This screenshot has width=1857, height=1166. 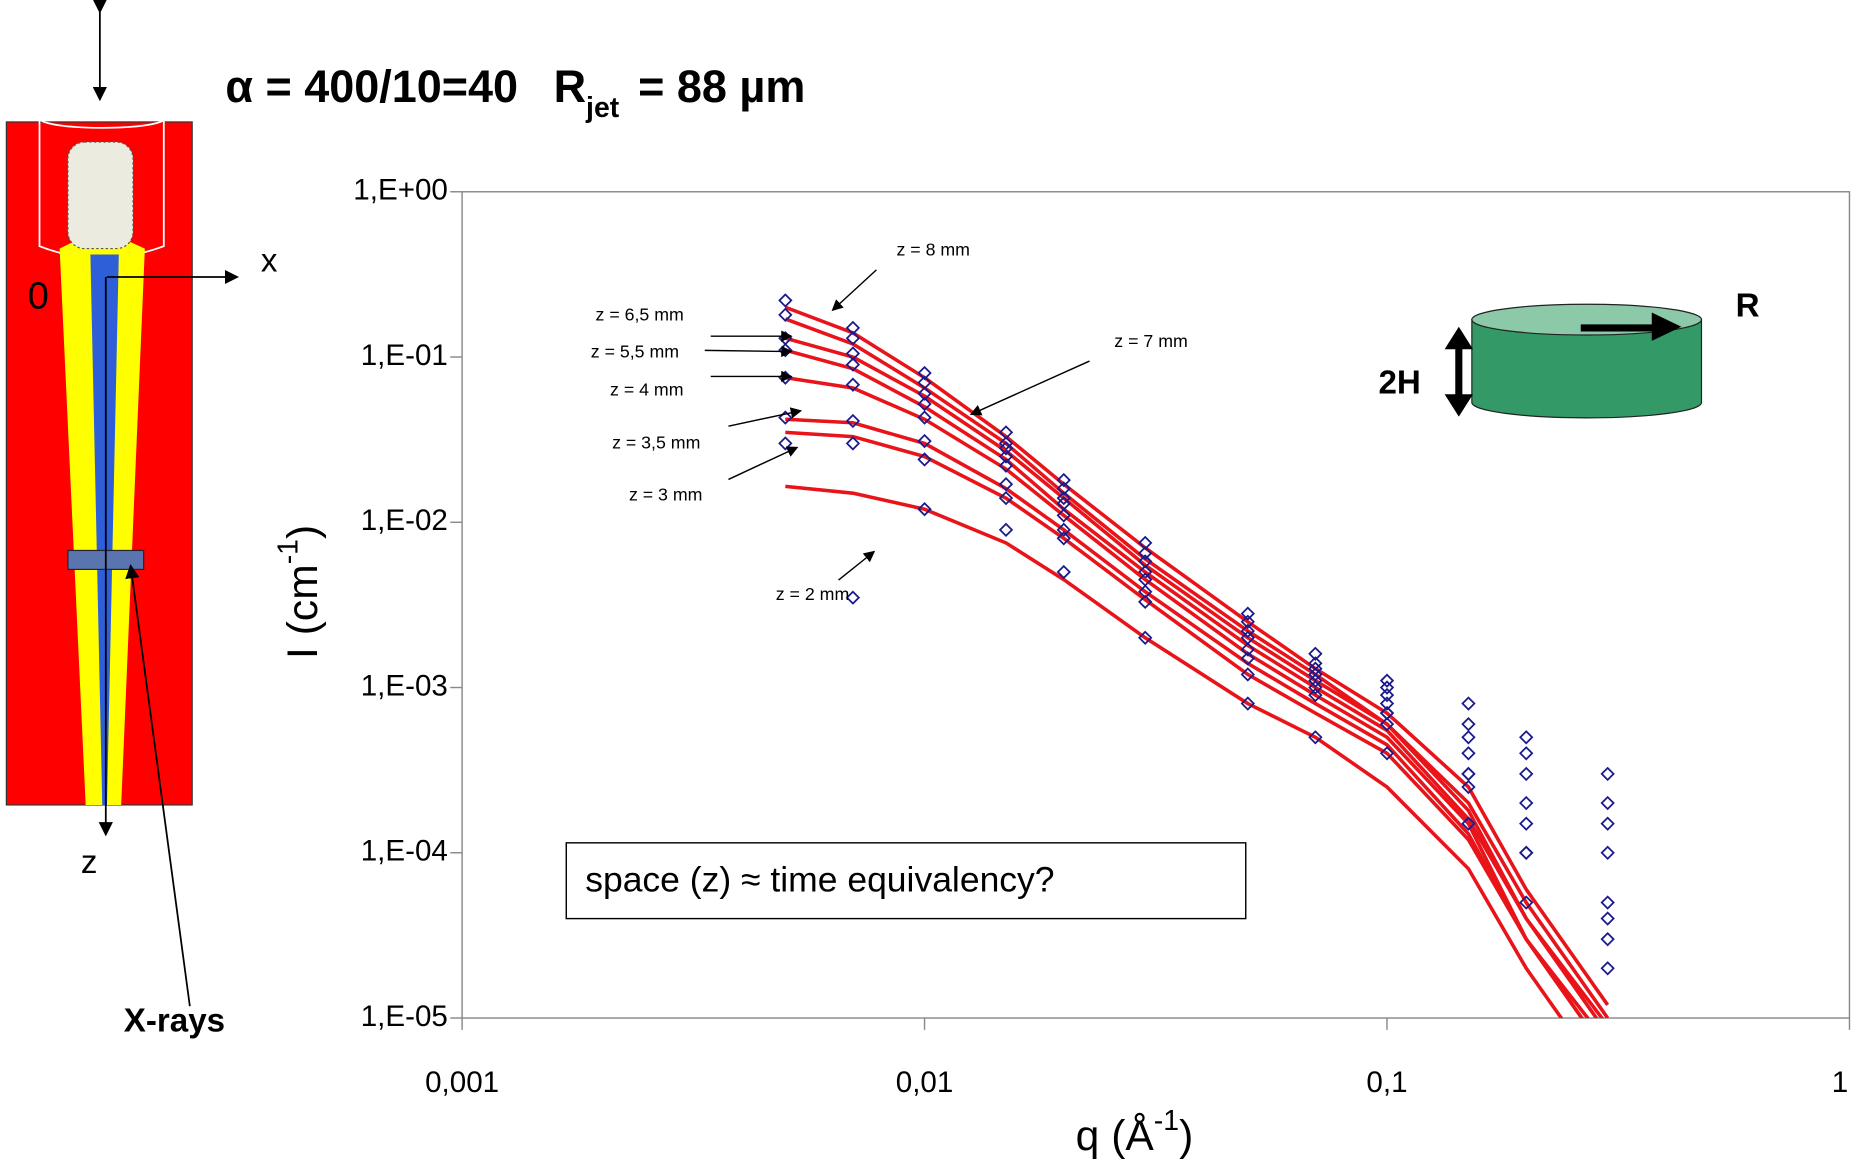 I want to click on height-arrow-heads, so click(x=1459, y=371).